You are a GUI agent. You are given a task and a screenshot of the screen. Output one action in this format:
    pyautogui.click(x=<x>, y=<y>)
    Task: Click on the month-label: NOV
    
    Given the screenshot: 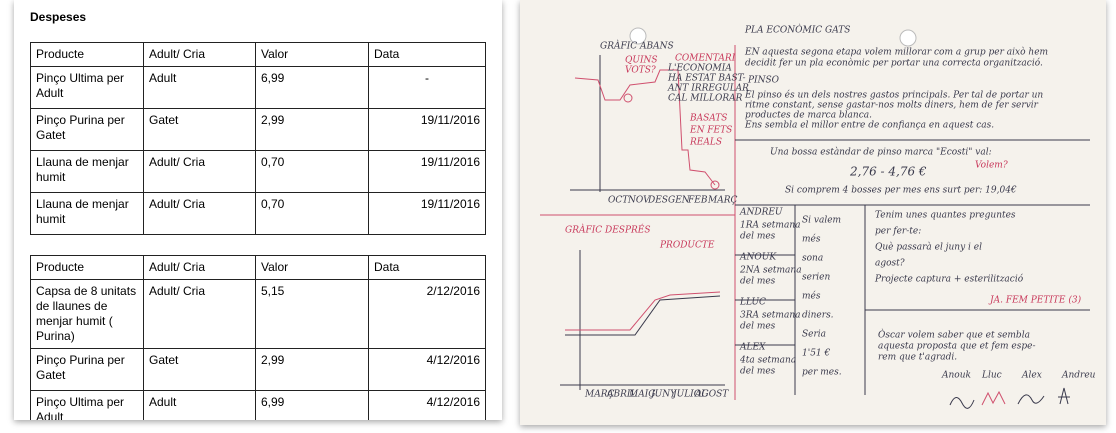 What is the action you would take?
    pyautogui.click(x=639, y=201)
    